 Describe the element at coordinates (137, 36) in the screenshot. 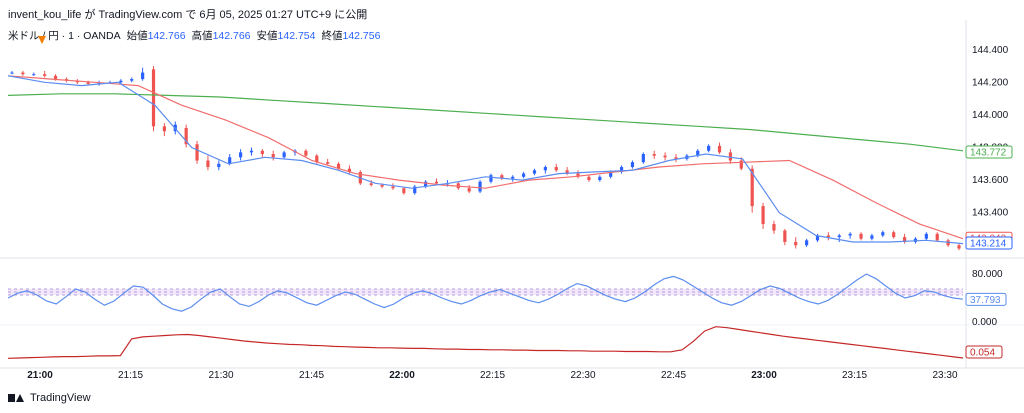

I see `open-label: 始値` at that location.